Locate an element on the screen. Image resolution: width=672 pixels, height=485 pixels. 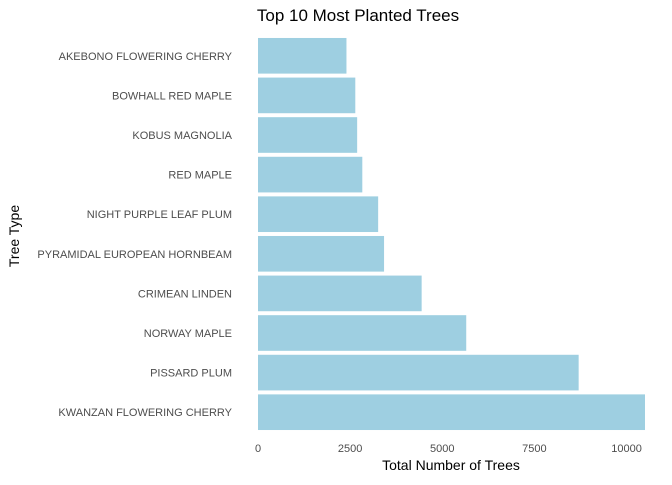
y-tick-label: NORWAY MAPLE is located at coordinates (188, 334).